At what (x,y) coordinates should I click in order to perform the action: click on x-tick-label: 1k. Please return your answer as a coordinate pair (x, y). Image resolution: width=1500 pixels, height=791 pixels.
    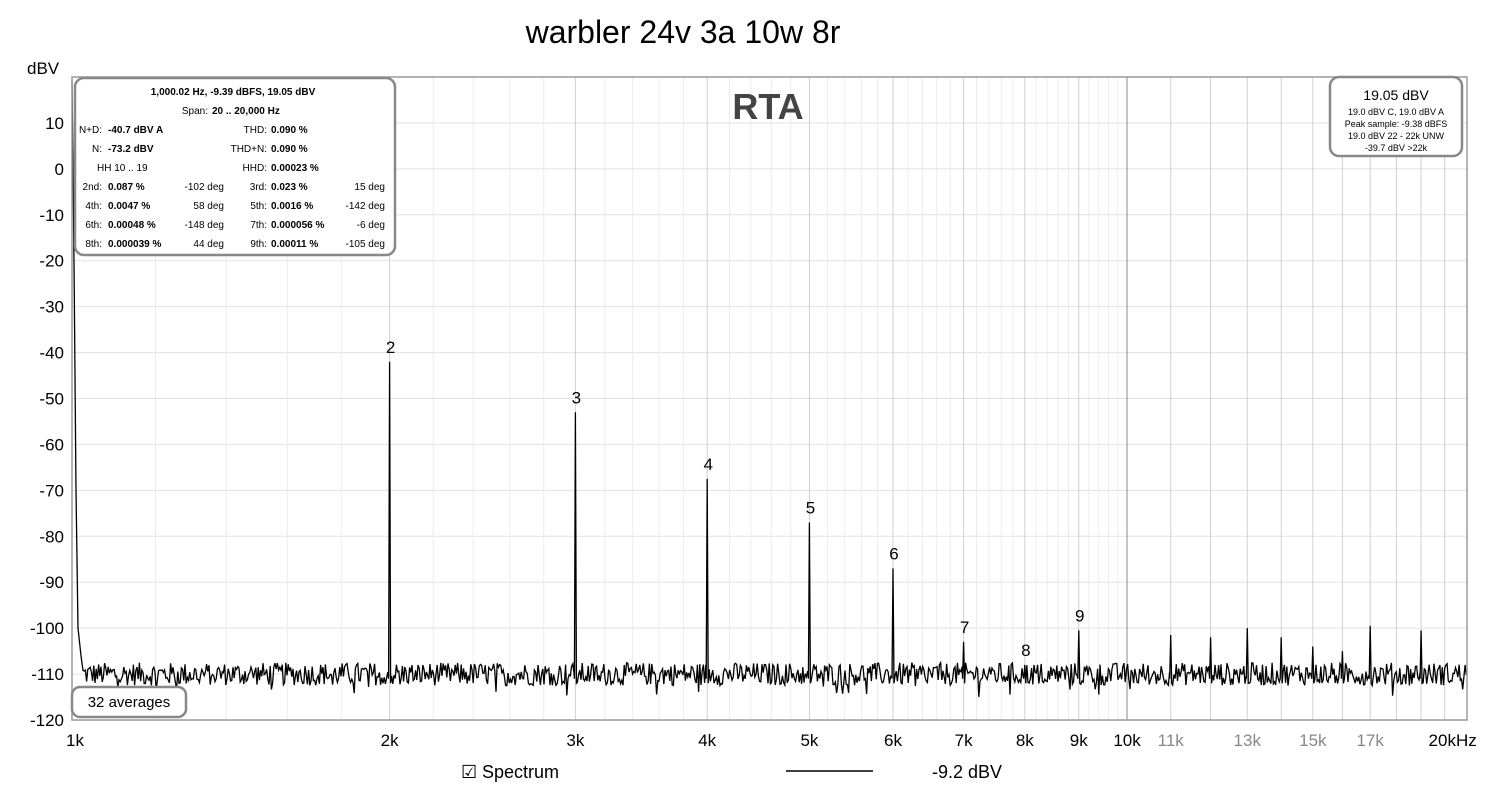
    Looking at the image, I should click on (75, 740).